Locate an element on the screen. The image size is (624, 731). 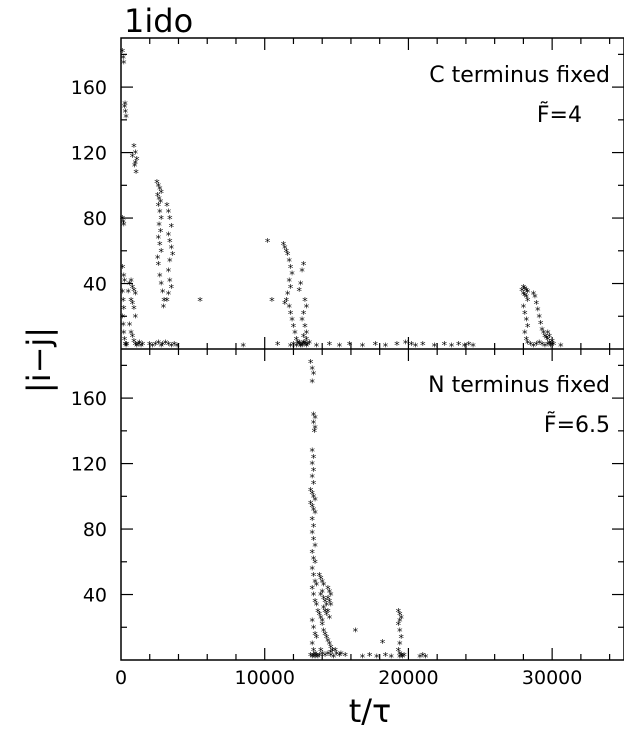
x-axis: 0 10000 20000 30000 is located at coordinates (348, 678).